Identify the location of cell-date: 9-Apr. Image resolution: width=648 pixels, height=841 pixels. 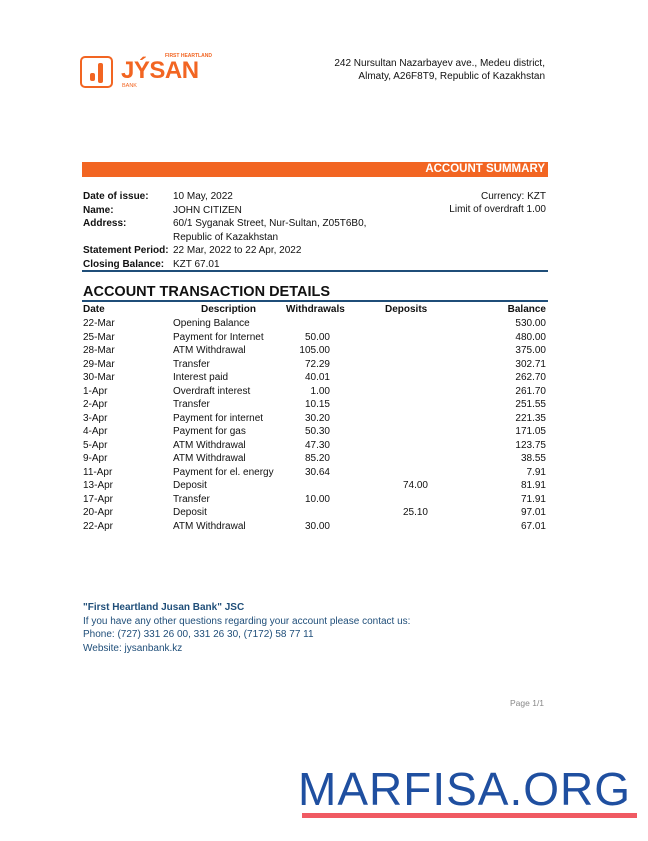
(95, 458).